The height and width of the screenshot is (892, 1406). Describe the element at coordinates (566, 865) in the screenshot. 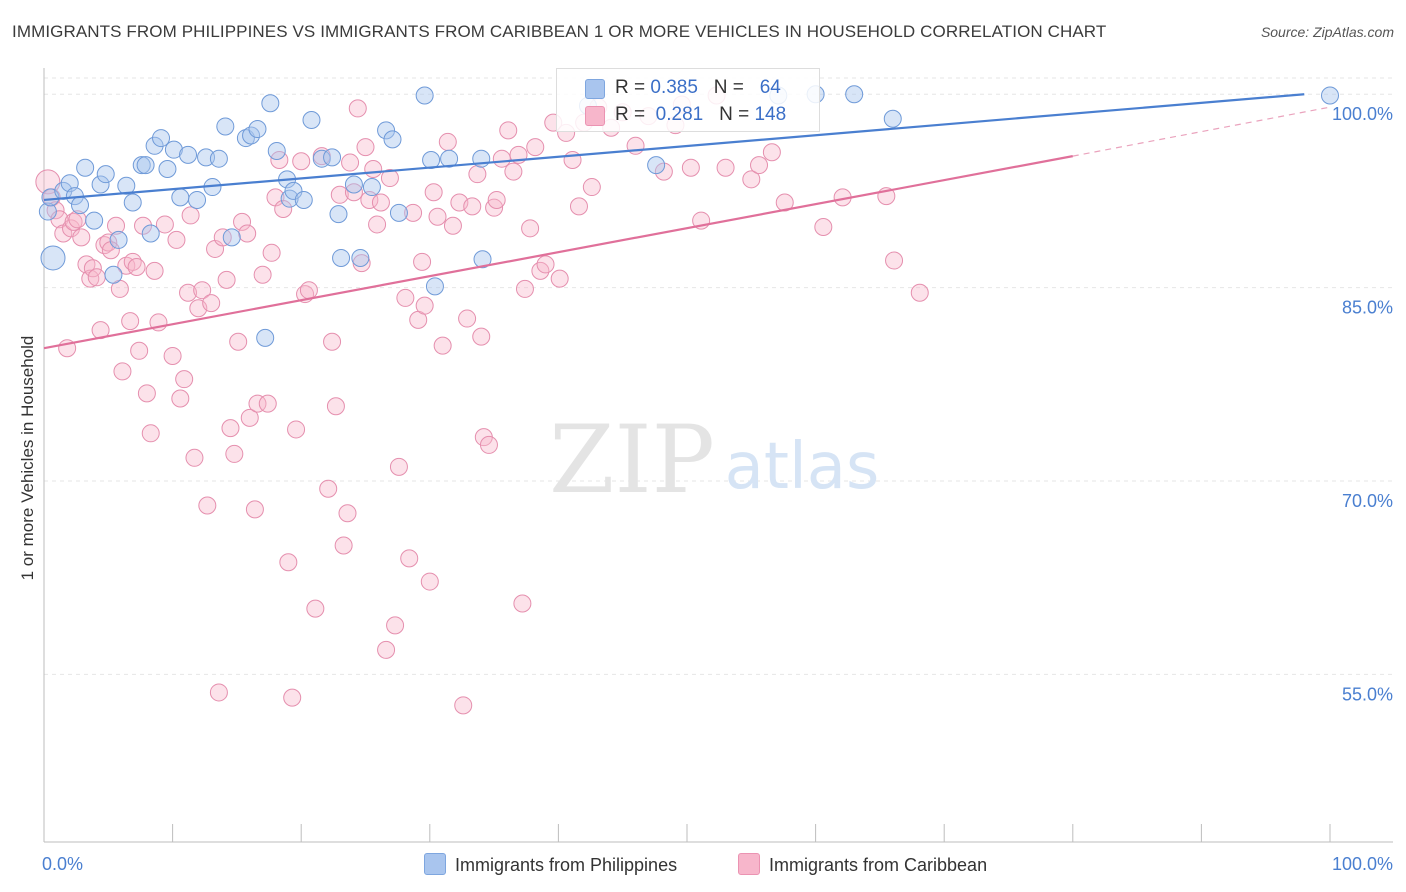

I see `legend-label-philippines: Immigrants from Philippines` at that location.